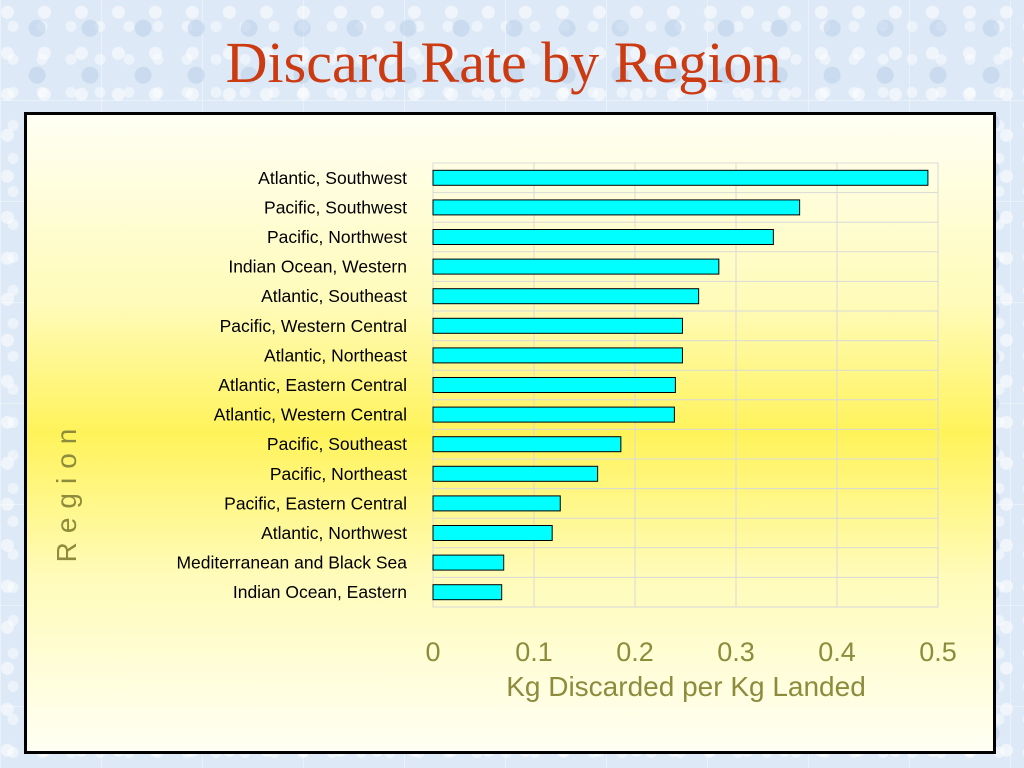 This screenshot has width=1024, height=768. I want to click on category-label: Atlantic, Eastern Central, so click(312, 385).